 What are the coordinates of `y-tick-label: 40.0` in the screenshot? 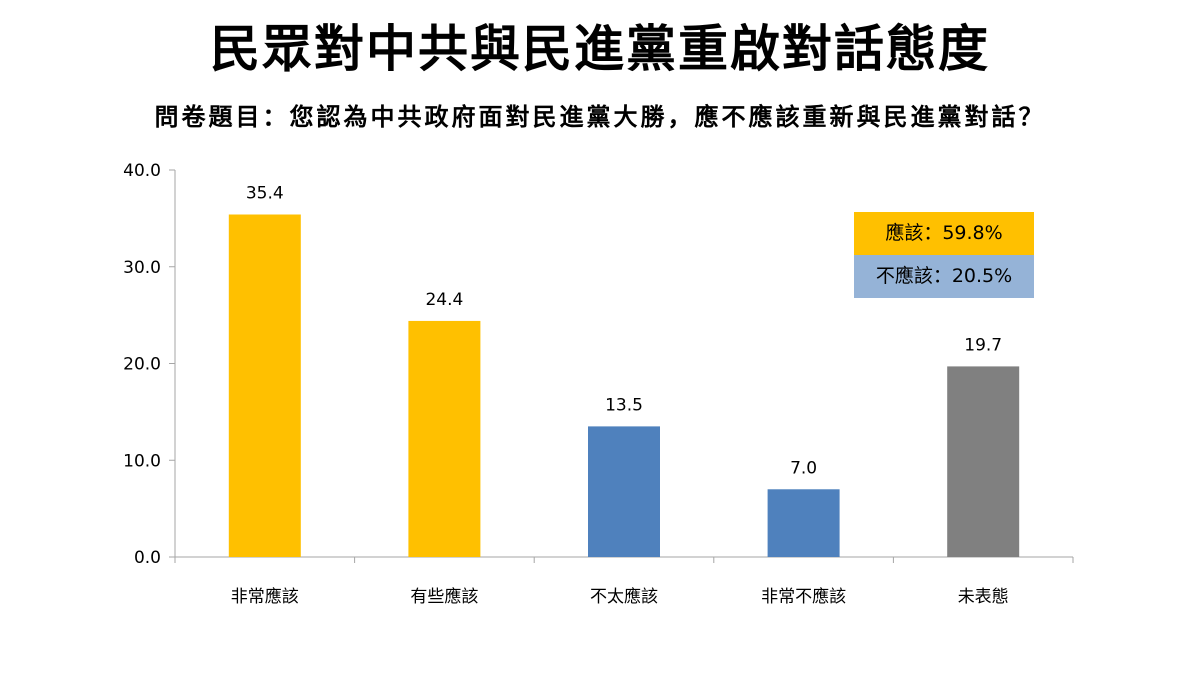 It's located at (142, 171).